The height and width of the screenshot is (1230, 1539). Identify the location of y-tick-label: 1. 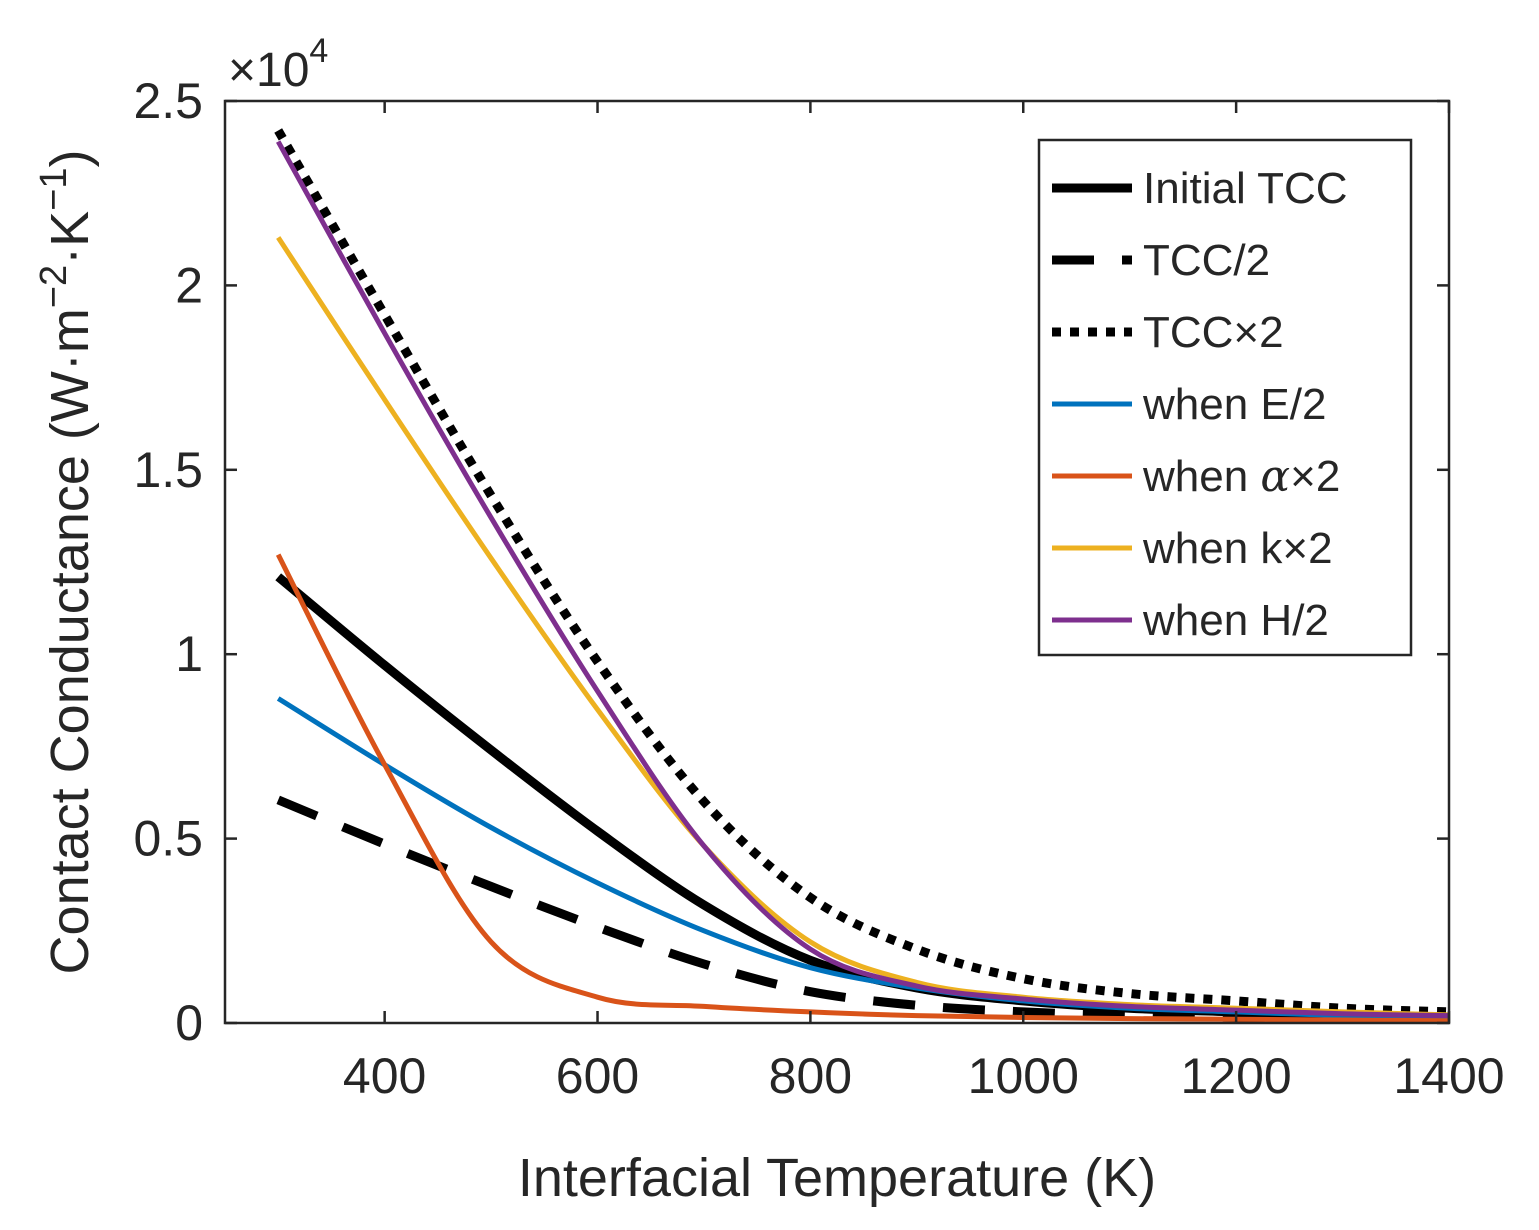
(189, 654).